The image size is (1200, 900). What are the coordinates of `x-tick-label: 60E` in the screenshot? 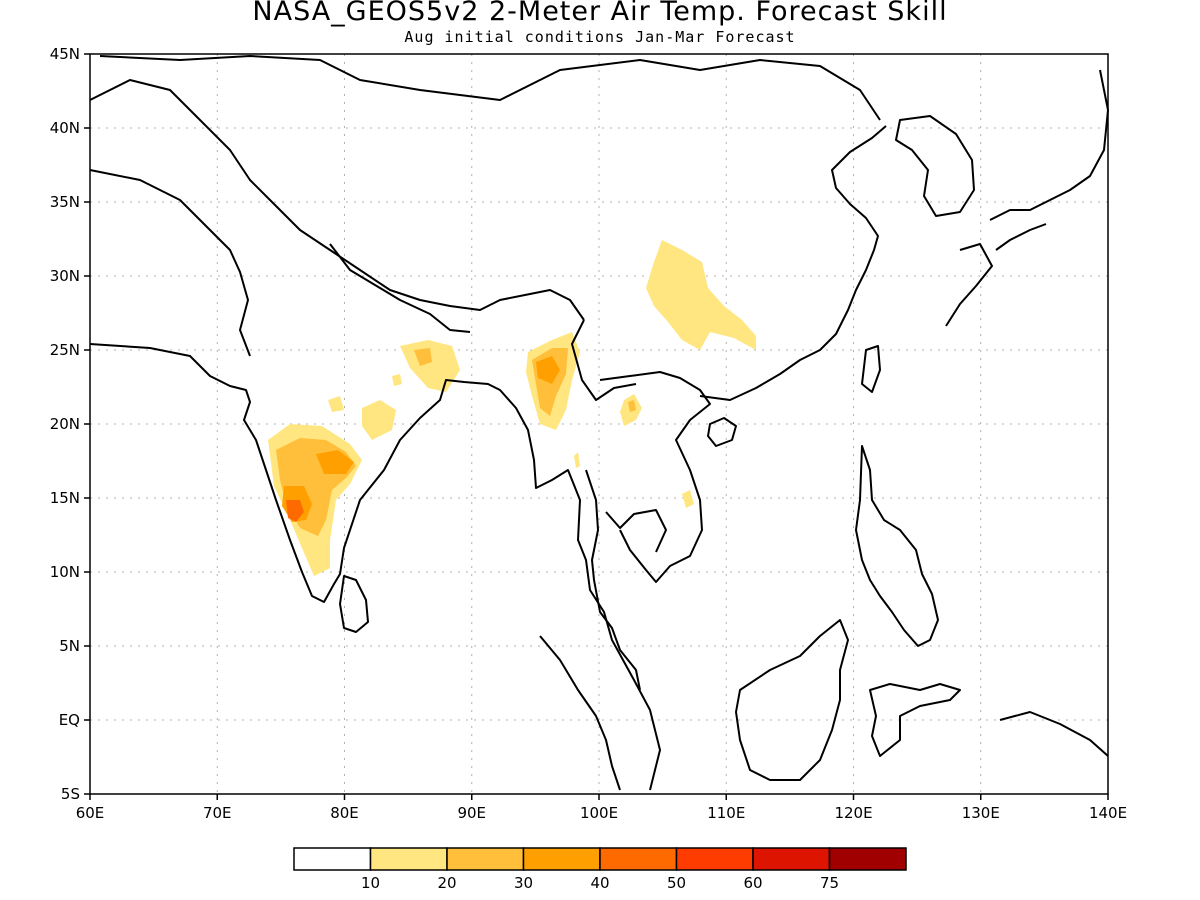 It's located at (90, 813).